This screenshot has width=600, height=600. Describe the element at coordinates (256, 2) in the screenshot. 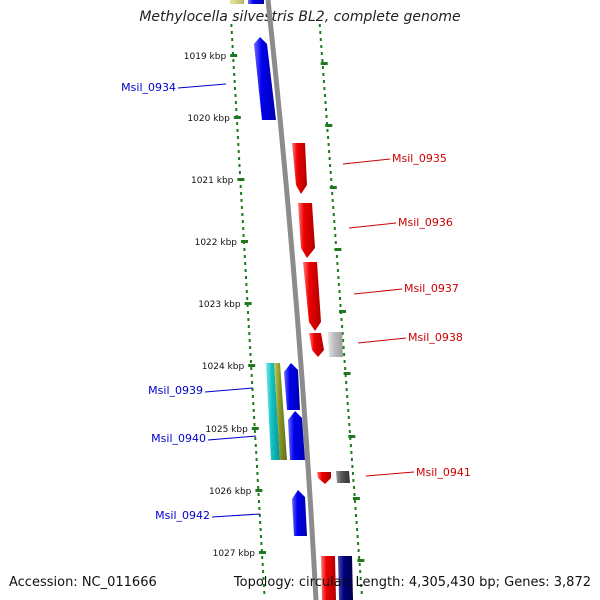

I see `gene-partial-top-blue` at that location.